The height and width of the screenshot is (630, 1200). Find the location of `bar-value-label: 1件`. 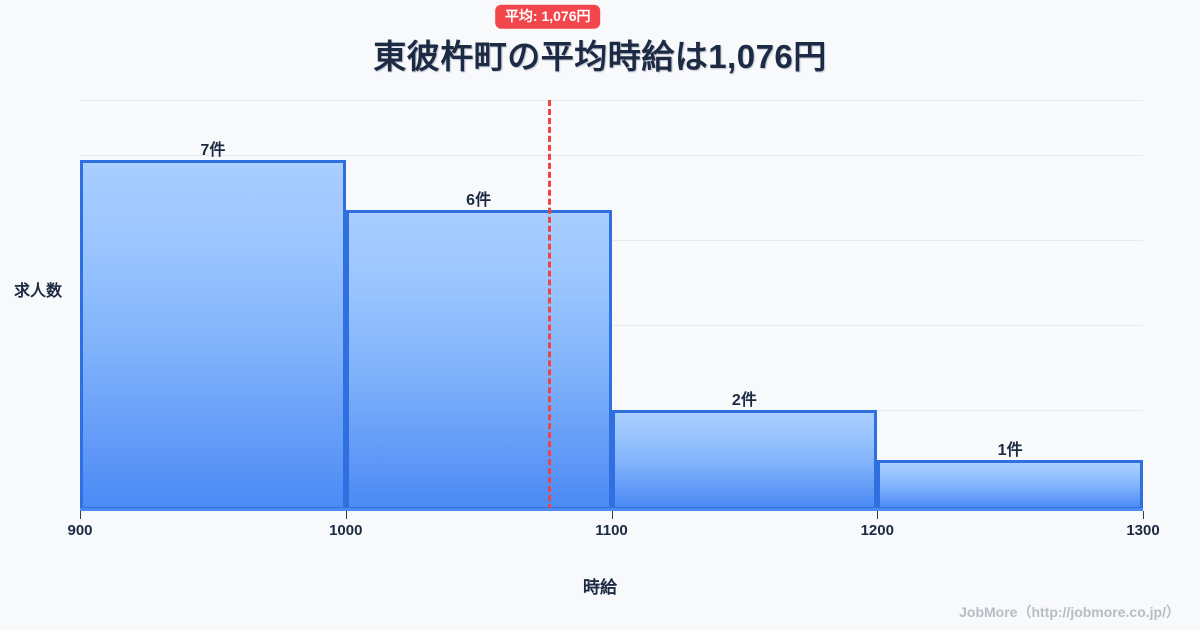

bar-value-label: 1件 is located at coordinates (1010, 450).